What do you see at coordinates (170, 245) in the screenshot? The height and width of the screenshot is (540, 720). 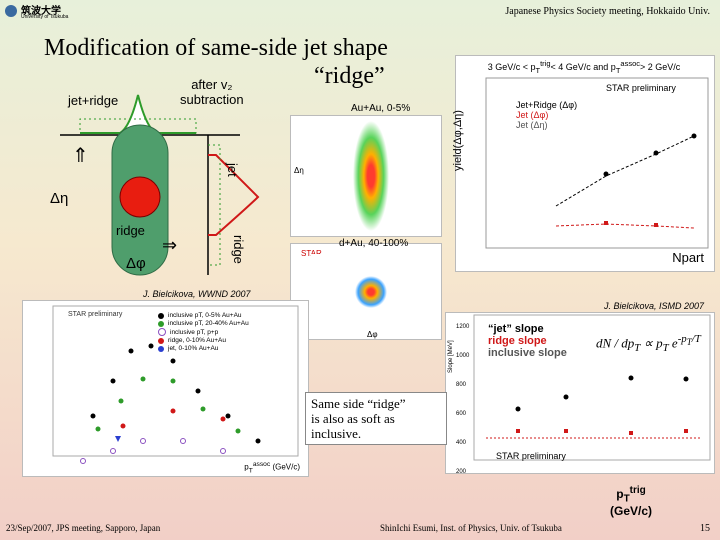 I see `arrow-right-icon: ⇒` at bounding box center [170, 245].